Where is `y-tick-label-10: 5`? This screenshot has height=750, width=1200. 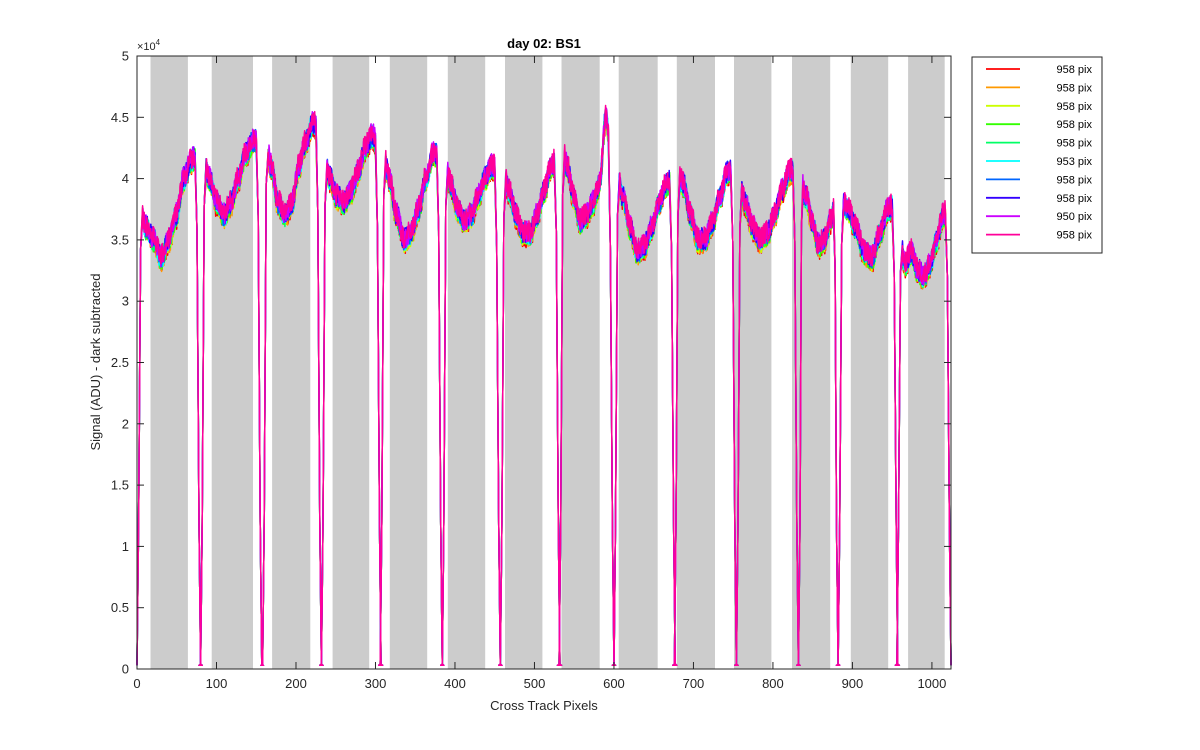
y-tick-label-10: 5 is located at coordinates (125, 56).